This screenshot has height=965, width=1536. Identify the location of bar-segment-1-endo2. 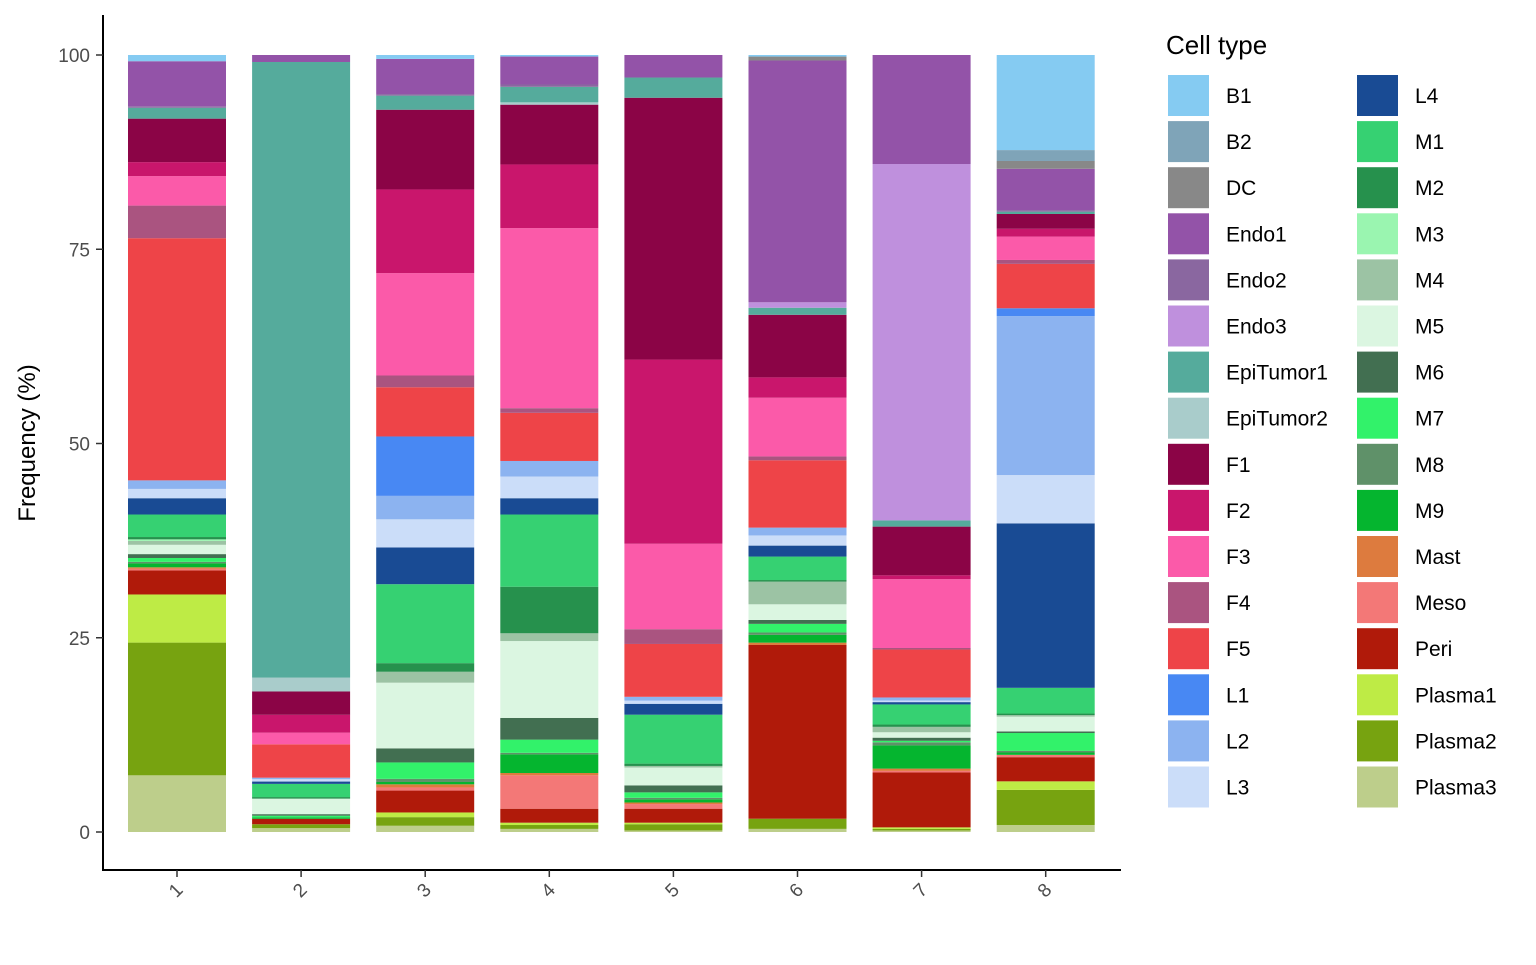
(177, 107).